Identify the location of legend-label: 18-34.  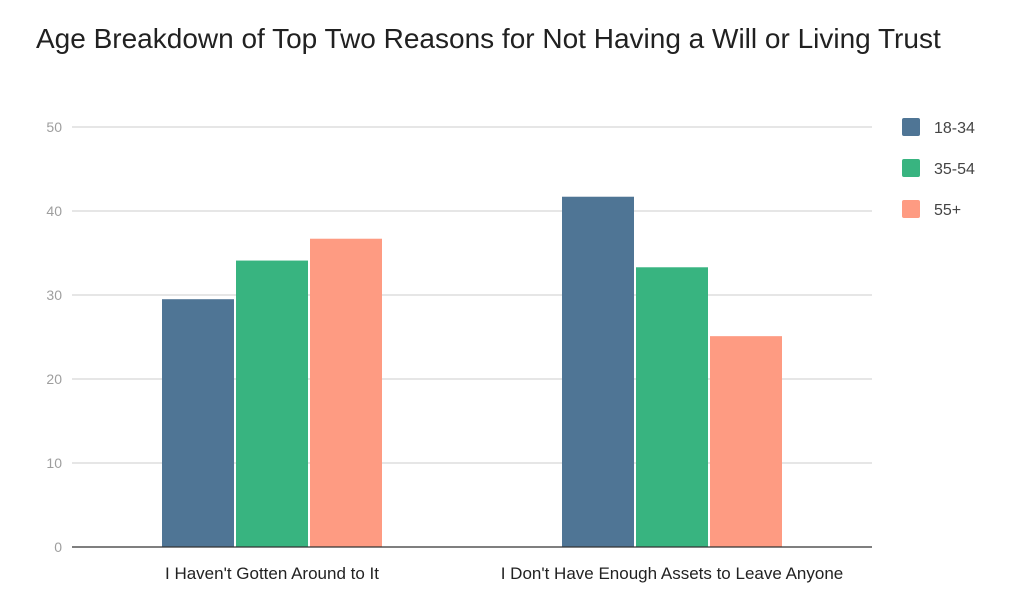
(954, 128).